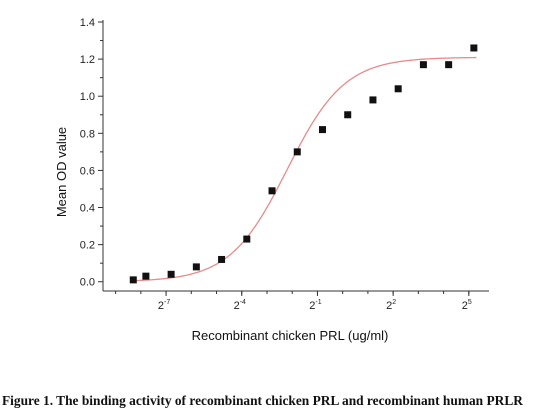  I want to click on y-tick-label: 1.2, so click(87, 60).